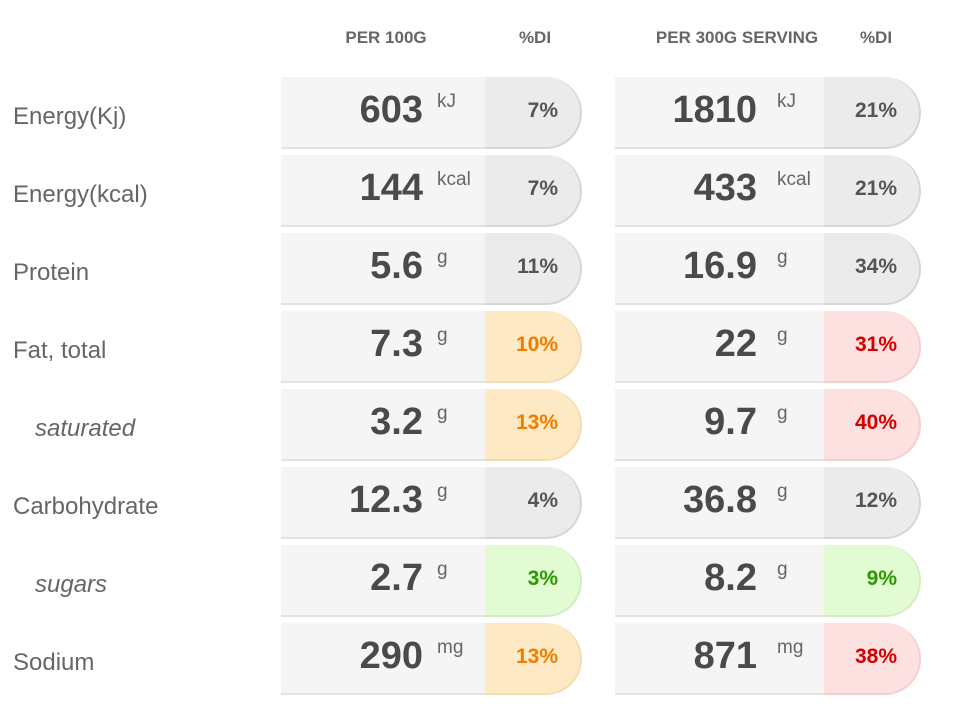  I want to click on value-per-serving-cell: 36.8 g, so click(719, 503).